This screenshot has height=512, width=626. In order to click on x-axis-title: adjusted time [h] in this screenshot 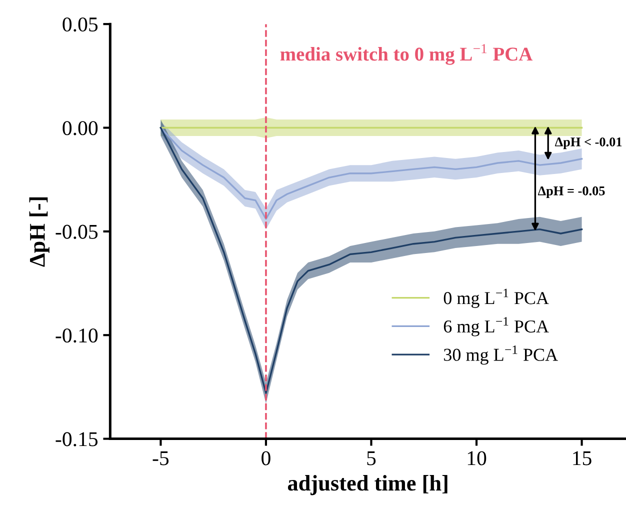, I will do `click(368, 485)`.